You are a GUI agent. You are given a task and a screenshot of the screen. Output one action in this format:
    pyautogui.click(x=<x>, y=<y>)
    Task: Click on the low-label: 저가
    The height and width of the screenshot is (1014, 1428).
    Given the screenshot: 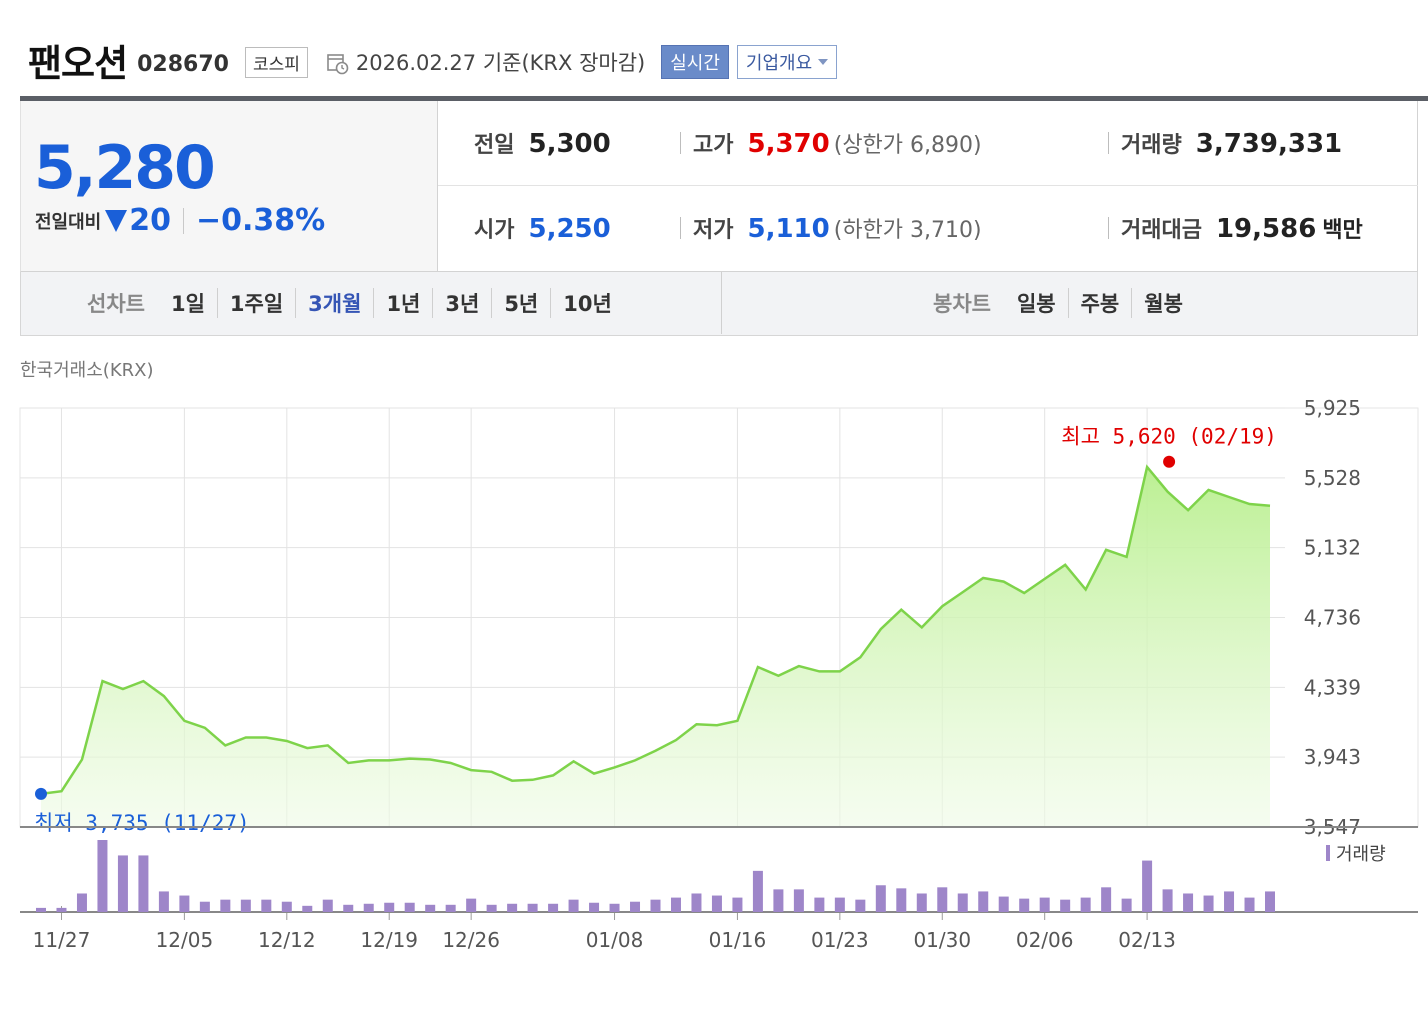 What is the action you would take?
    pyautogui.click(x=713, y=230)
    